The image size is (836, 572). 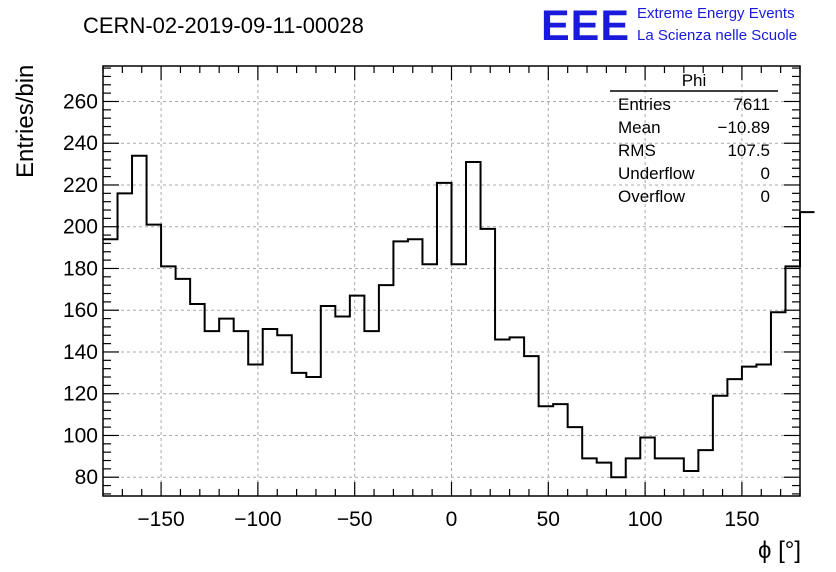 What do you see at coordinates (355, 519) in the screenshot?
I see `x-tick-label: −50` at bounding box center [355, 519].